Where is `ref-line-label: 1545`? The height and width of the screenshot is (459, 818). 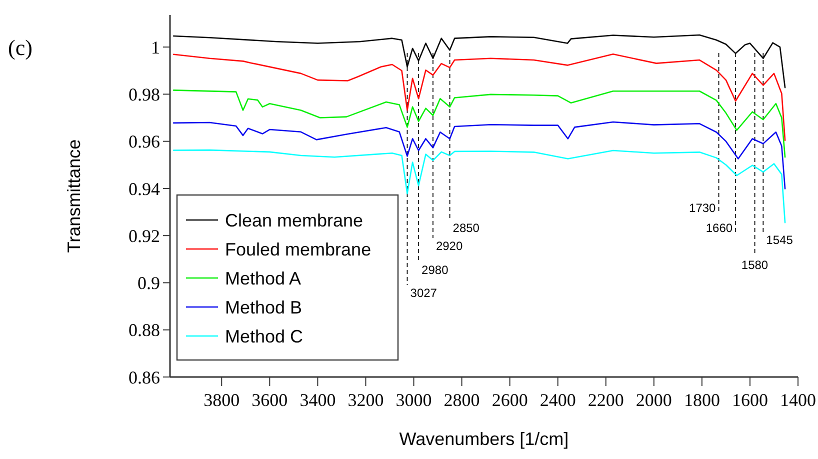
ref-line-label: 1545 is located at coordinates (780, 240).